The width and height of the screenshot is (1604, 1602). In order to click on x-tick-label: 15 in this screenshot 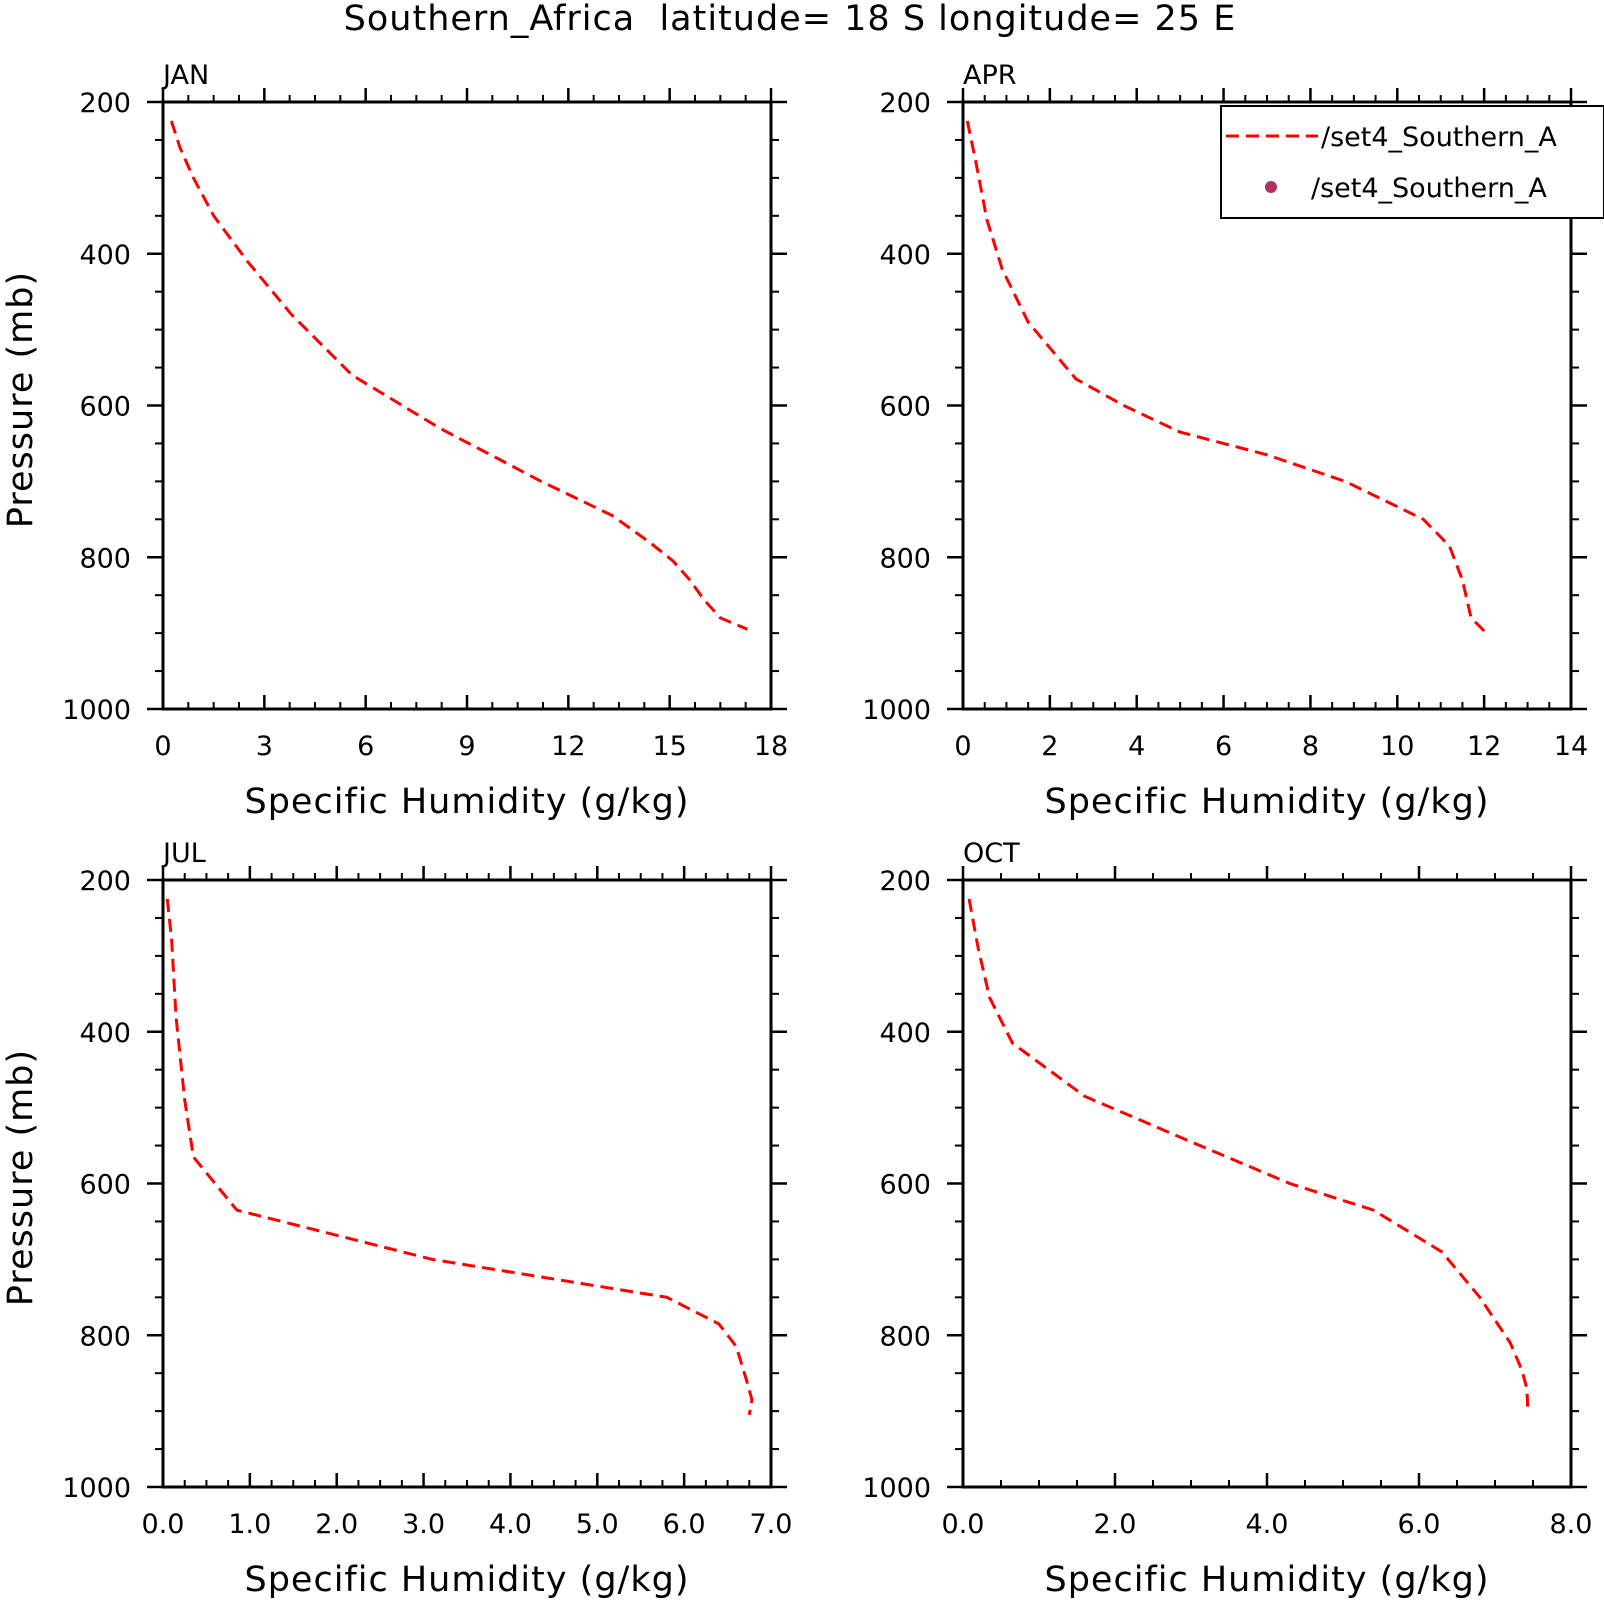, I will do `click(669, 746)`.